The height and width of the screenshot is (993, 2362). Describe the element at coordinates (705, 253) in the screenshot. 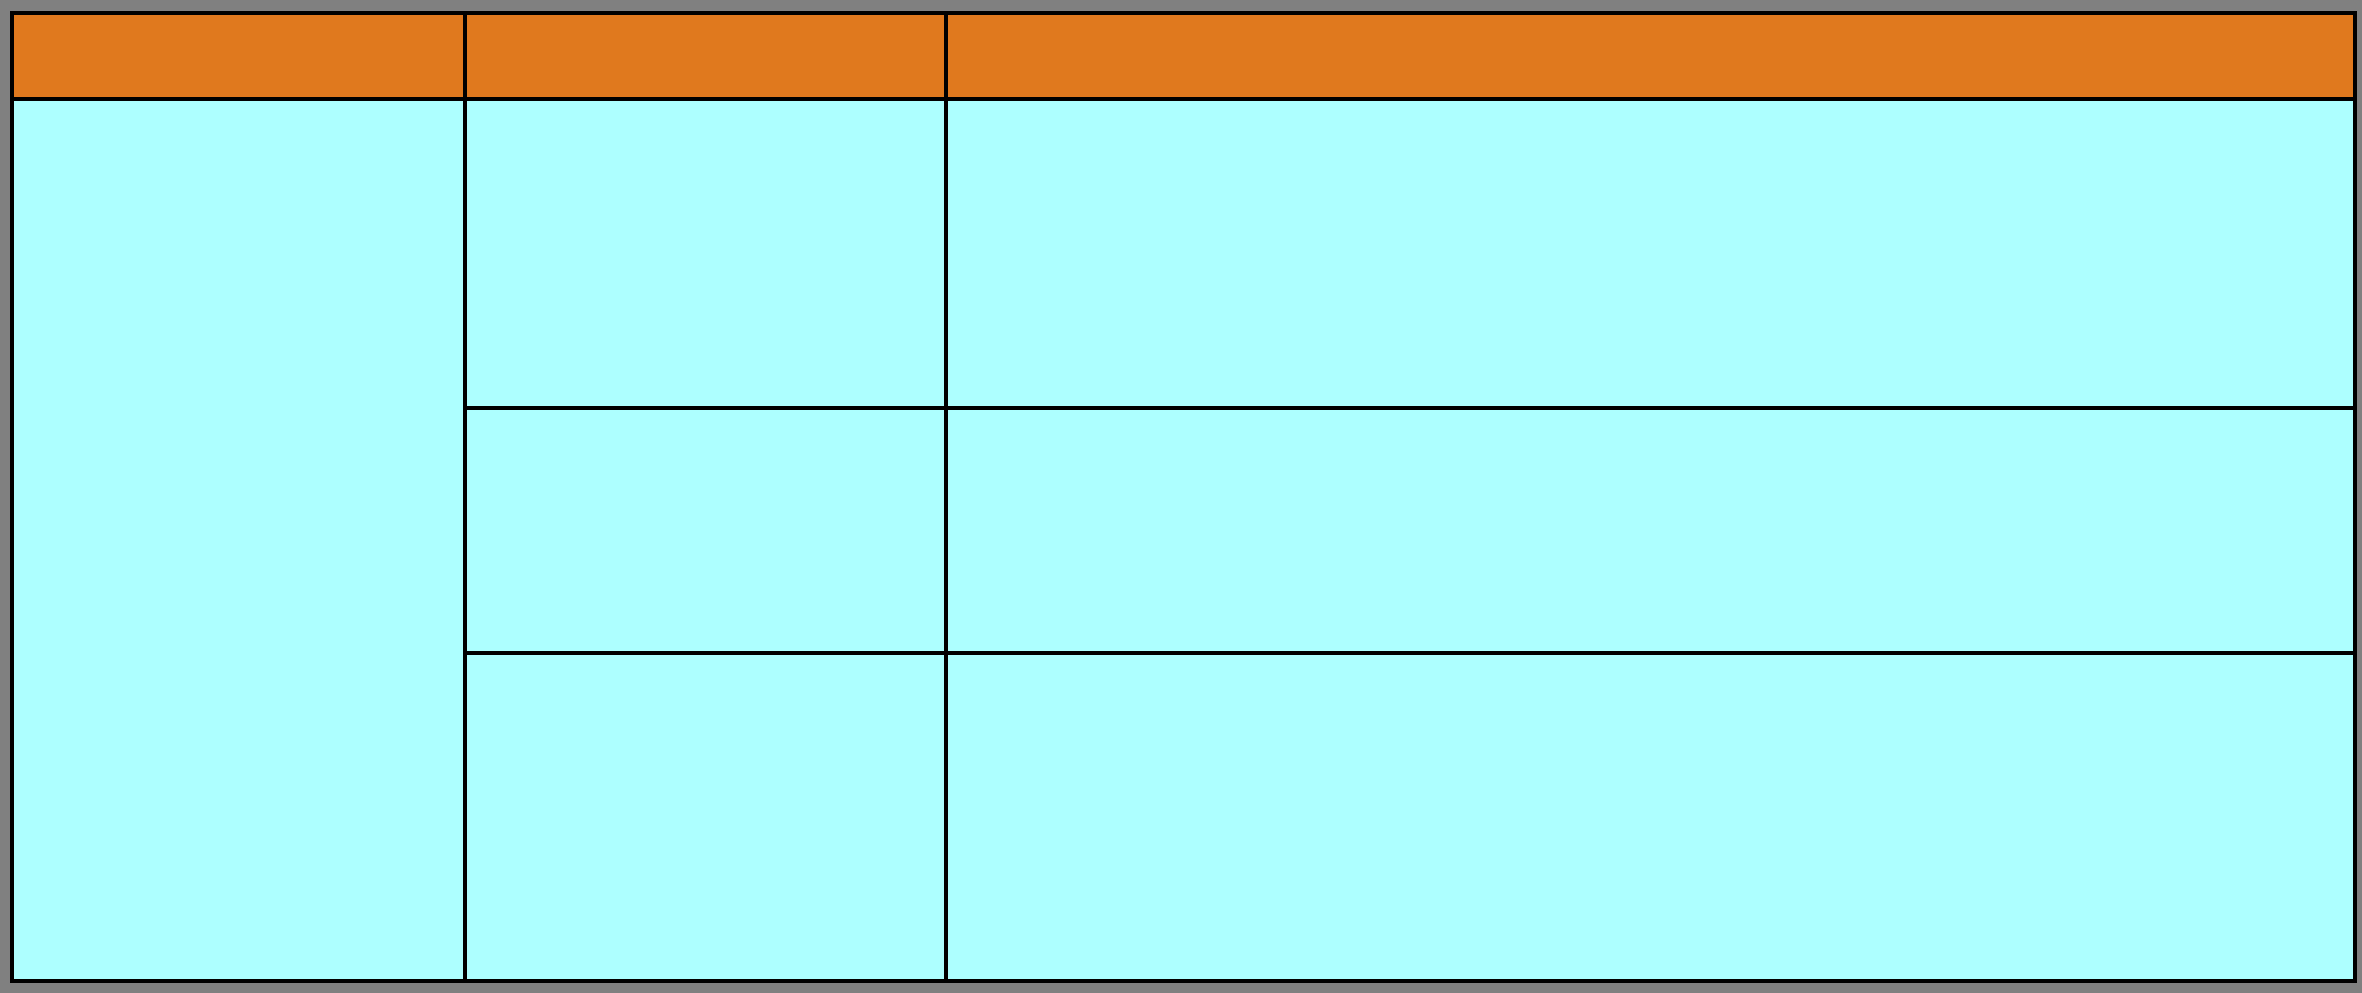

I see `body-cell-r1c2` at that location.